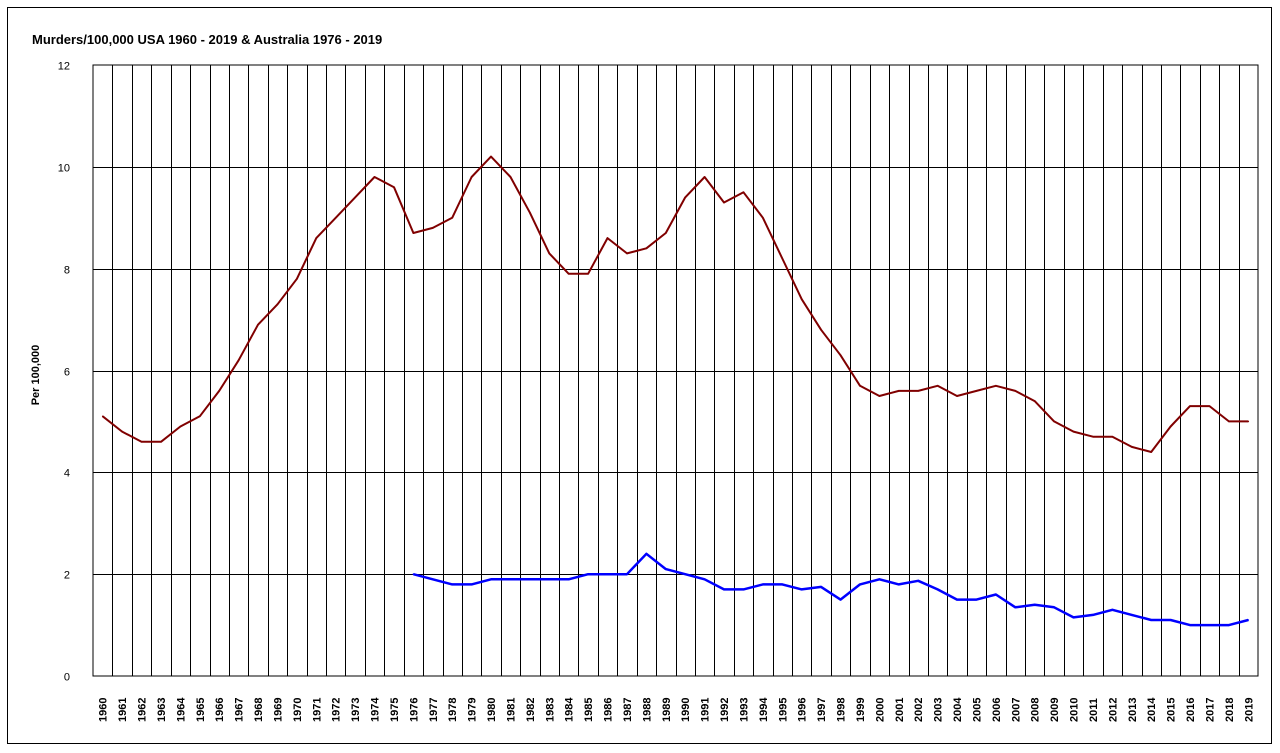  Describe the element at coordinates (181, 709) in the screenshot. I see `x-tick-label: 1964` at that location.